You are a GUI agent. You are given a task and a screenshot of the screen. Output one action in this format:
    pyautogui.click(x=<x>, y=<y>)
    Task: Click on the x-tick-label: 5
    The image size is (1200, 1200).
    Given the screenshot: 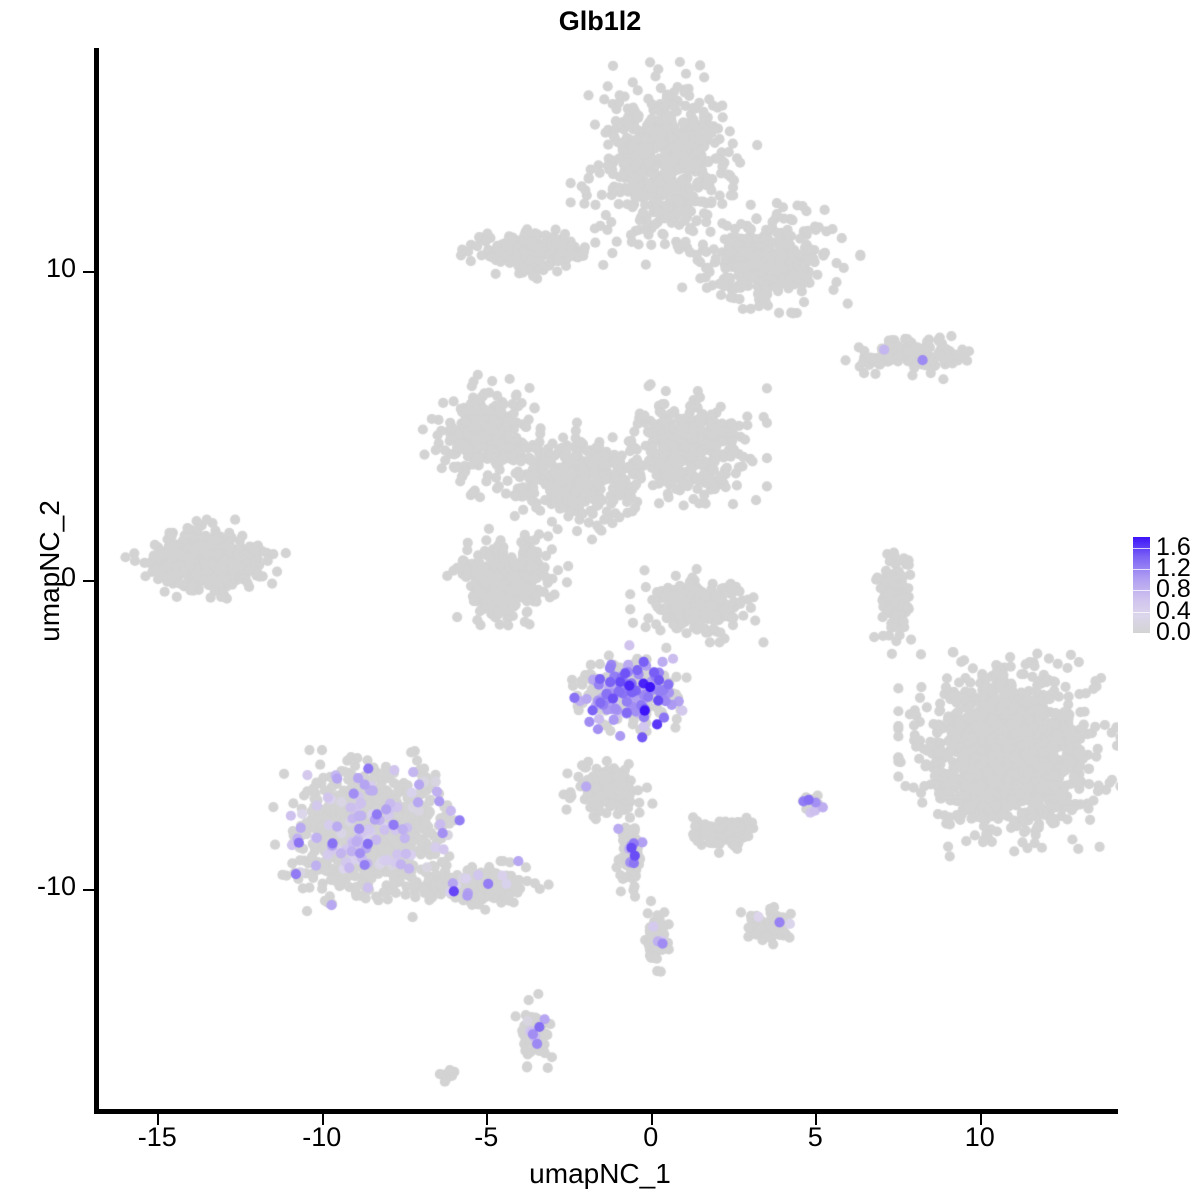 What is the action you would take?
    pyautogui.click(x=815, y=1137)
    